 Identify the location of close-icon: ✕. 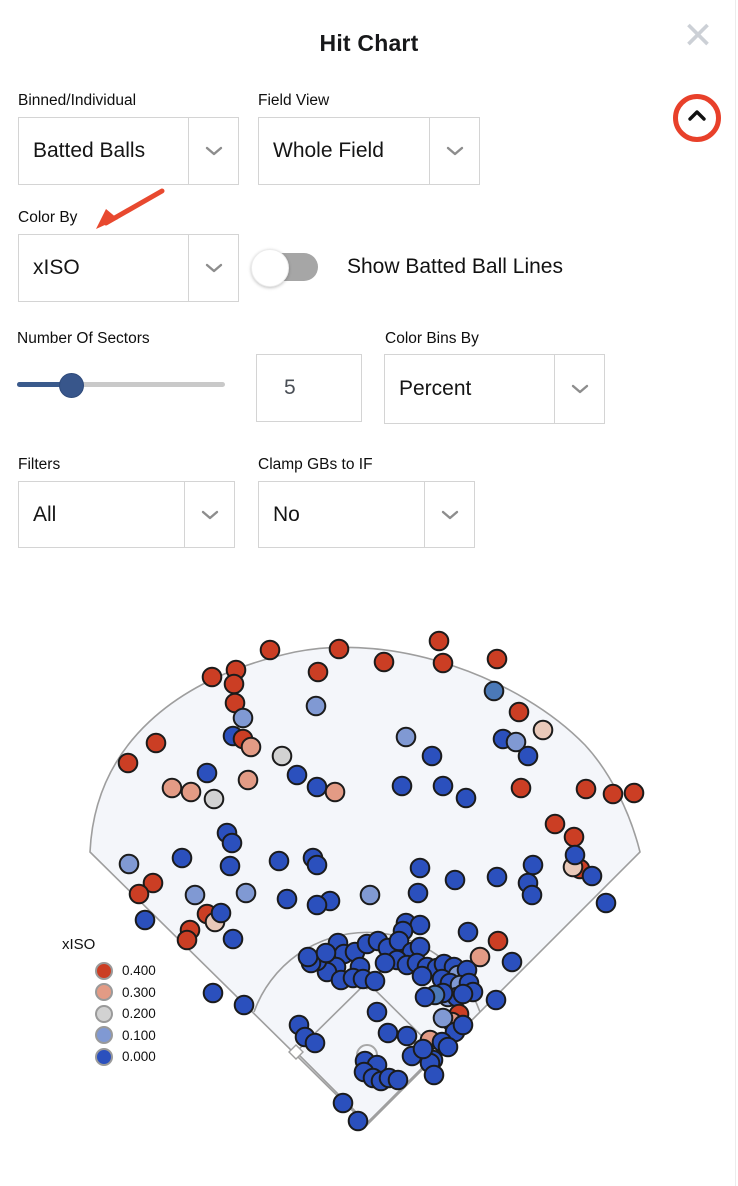
(698, 35).